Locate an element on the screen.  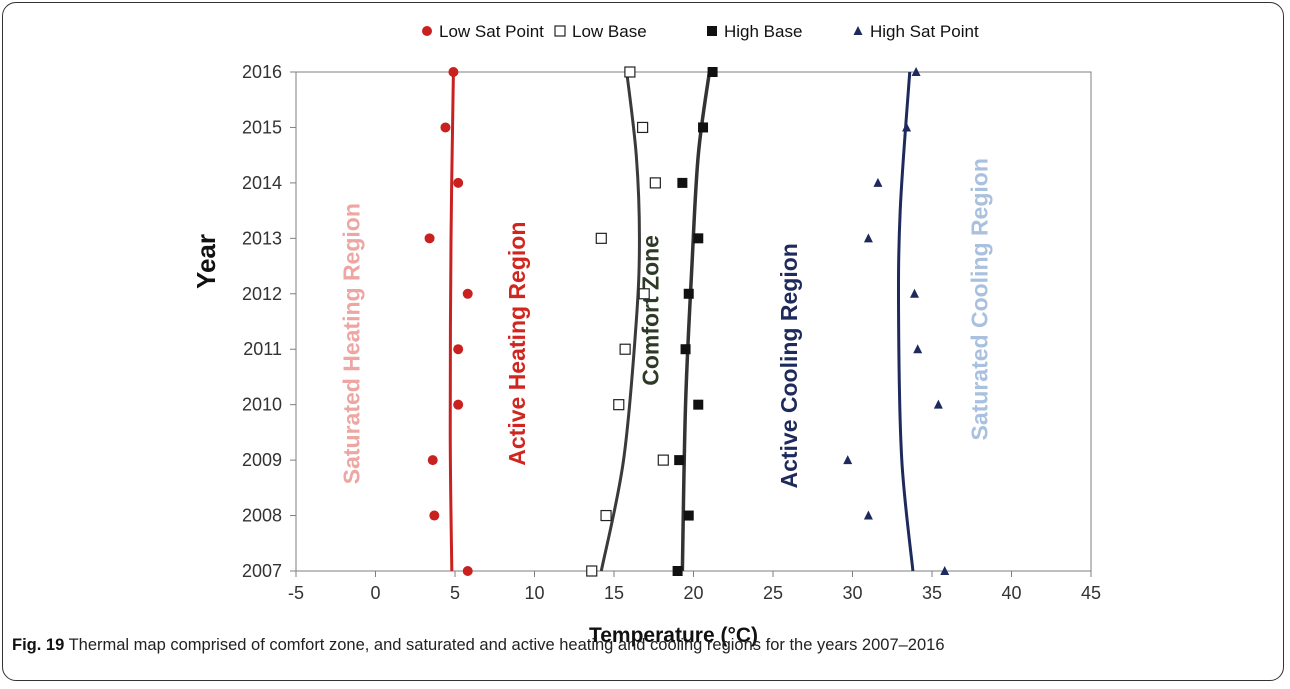
x-tick-label: -5 is located at coordinates (296, 593).